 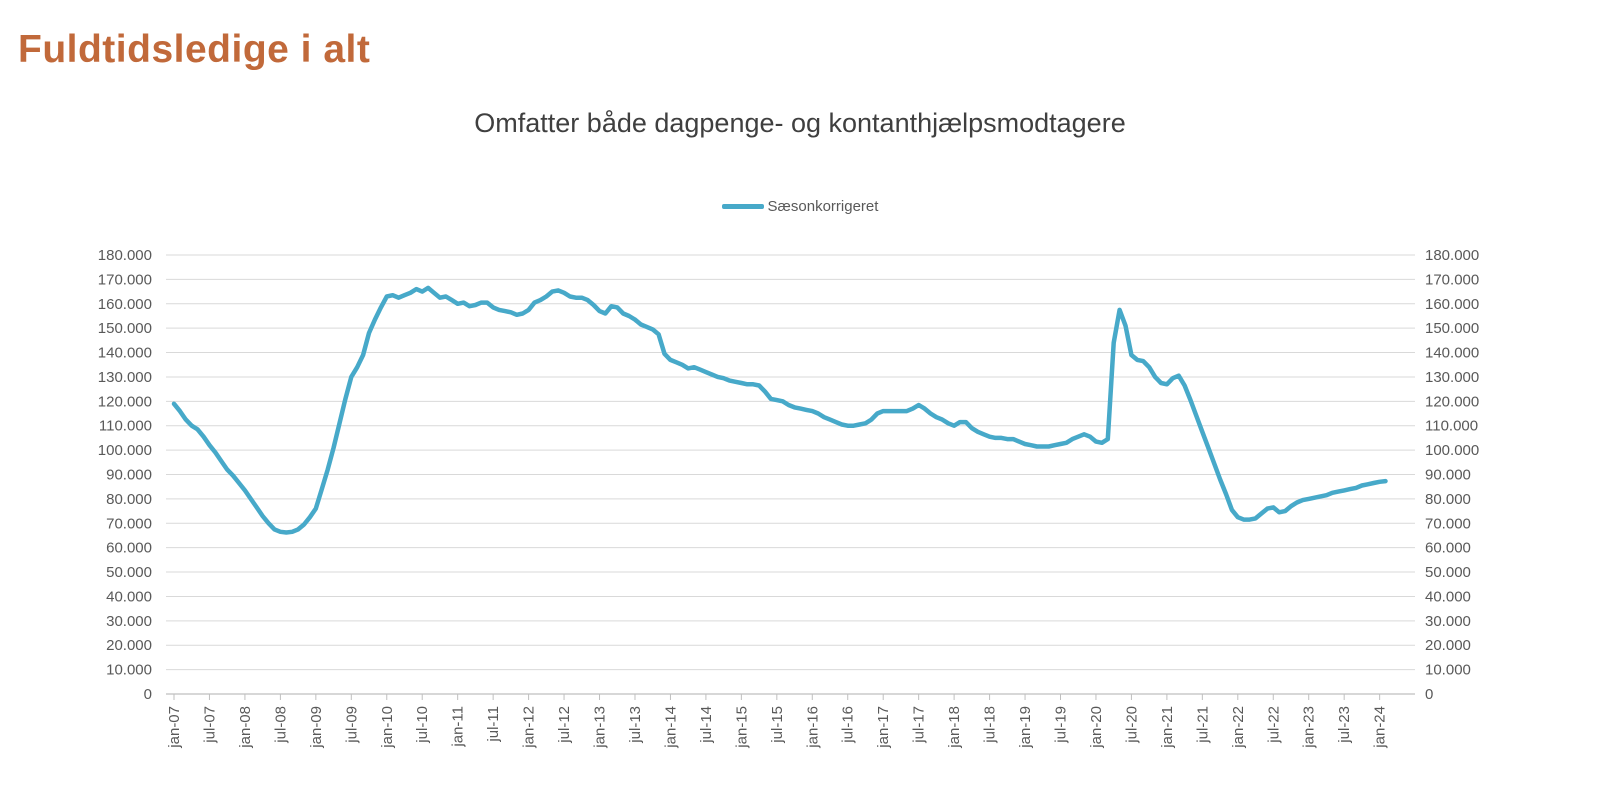 What do you see at coordinates (1131, 725) in the screenshot?
I see `x-tick-label: jul-20` at bounding box center [1131, 725].